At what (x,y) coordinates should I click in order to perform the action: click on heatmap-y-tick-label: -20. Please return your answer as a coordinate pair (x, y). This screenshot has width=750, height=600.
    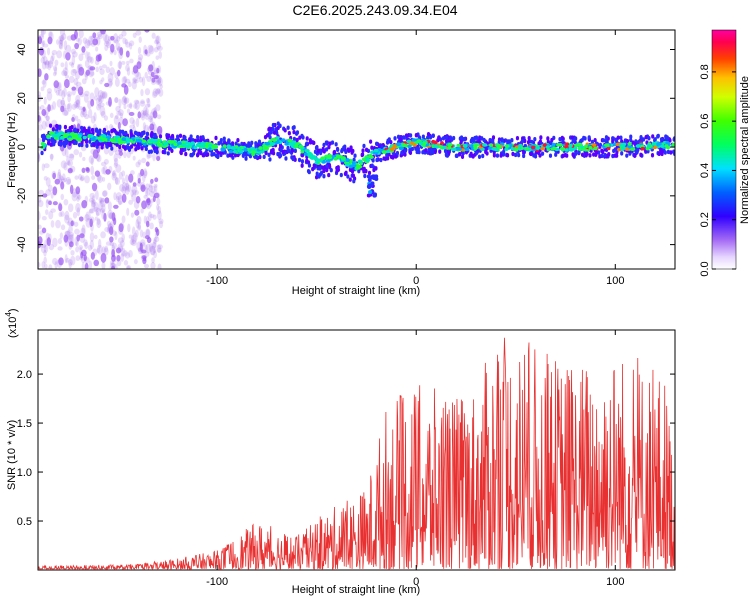
    Looking at the image, I should click on (22, 196).